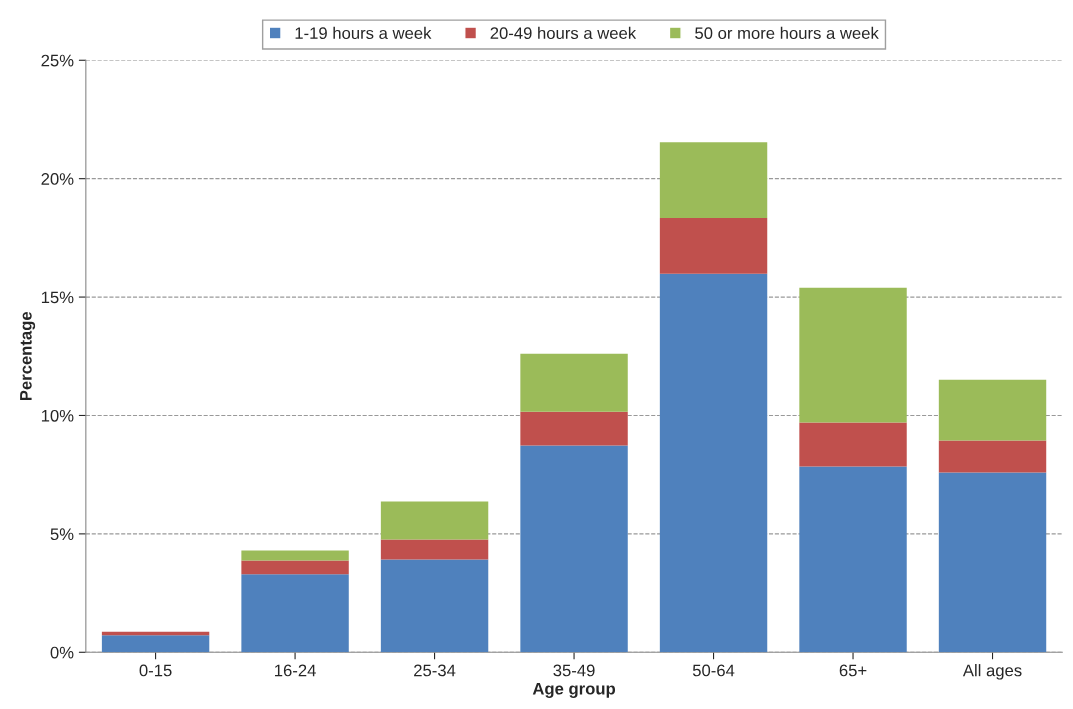 This screenshot has width=1073, height=709. I want to click on y-axis-title: Percentage, so click(28, 356).